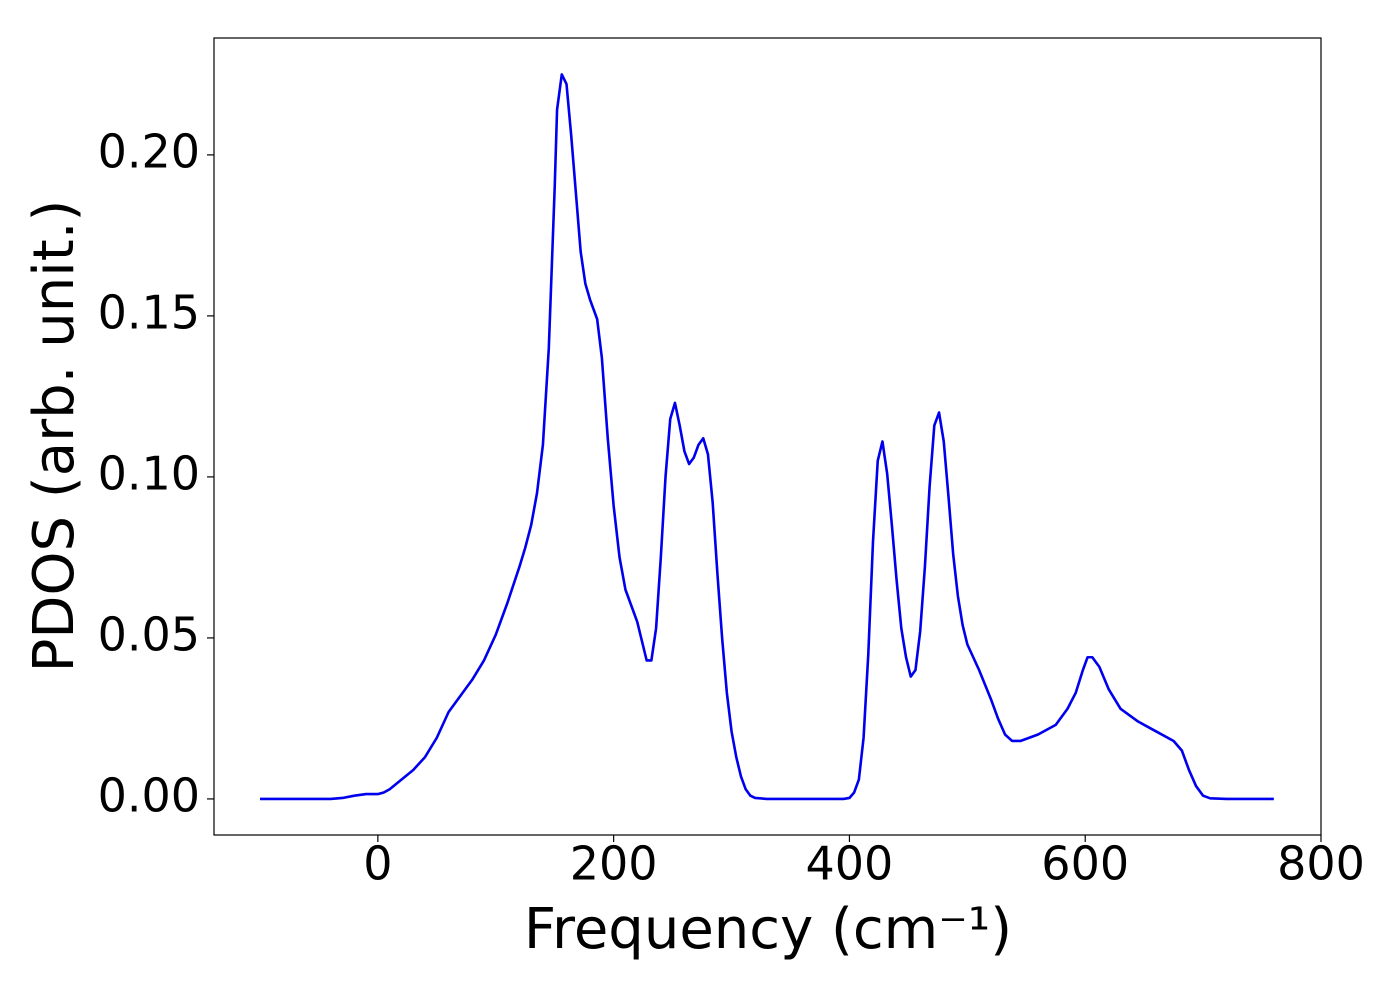  I want to click on y-tick-label: 0.20, so click(149, 151).